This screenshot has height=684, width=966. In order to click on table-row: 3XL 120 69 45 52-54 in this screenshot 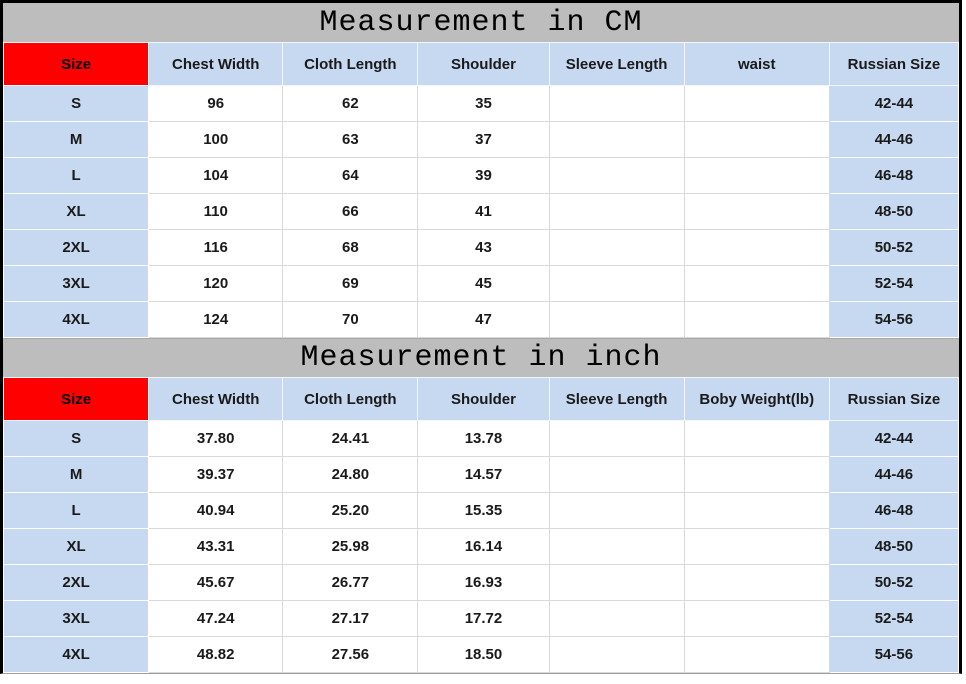, I will do `click(481, 283)`.